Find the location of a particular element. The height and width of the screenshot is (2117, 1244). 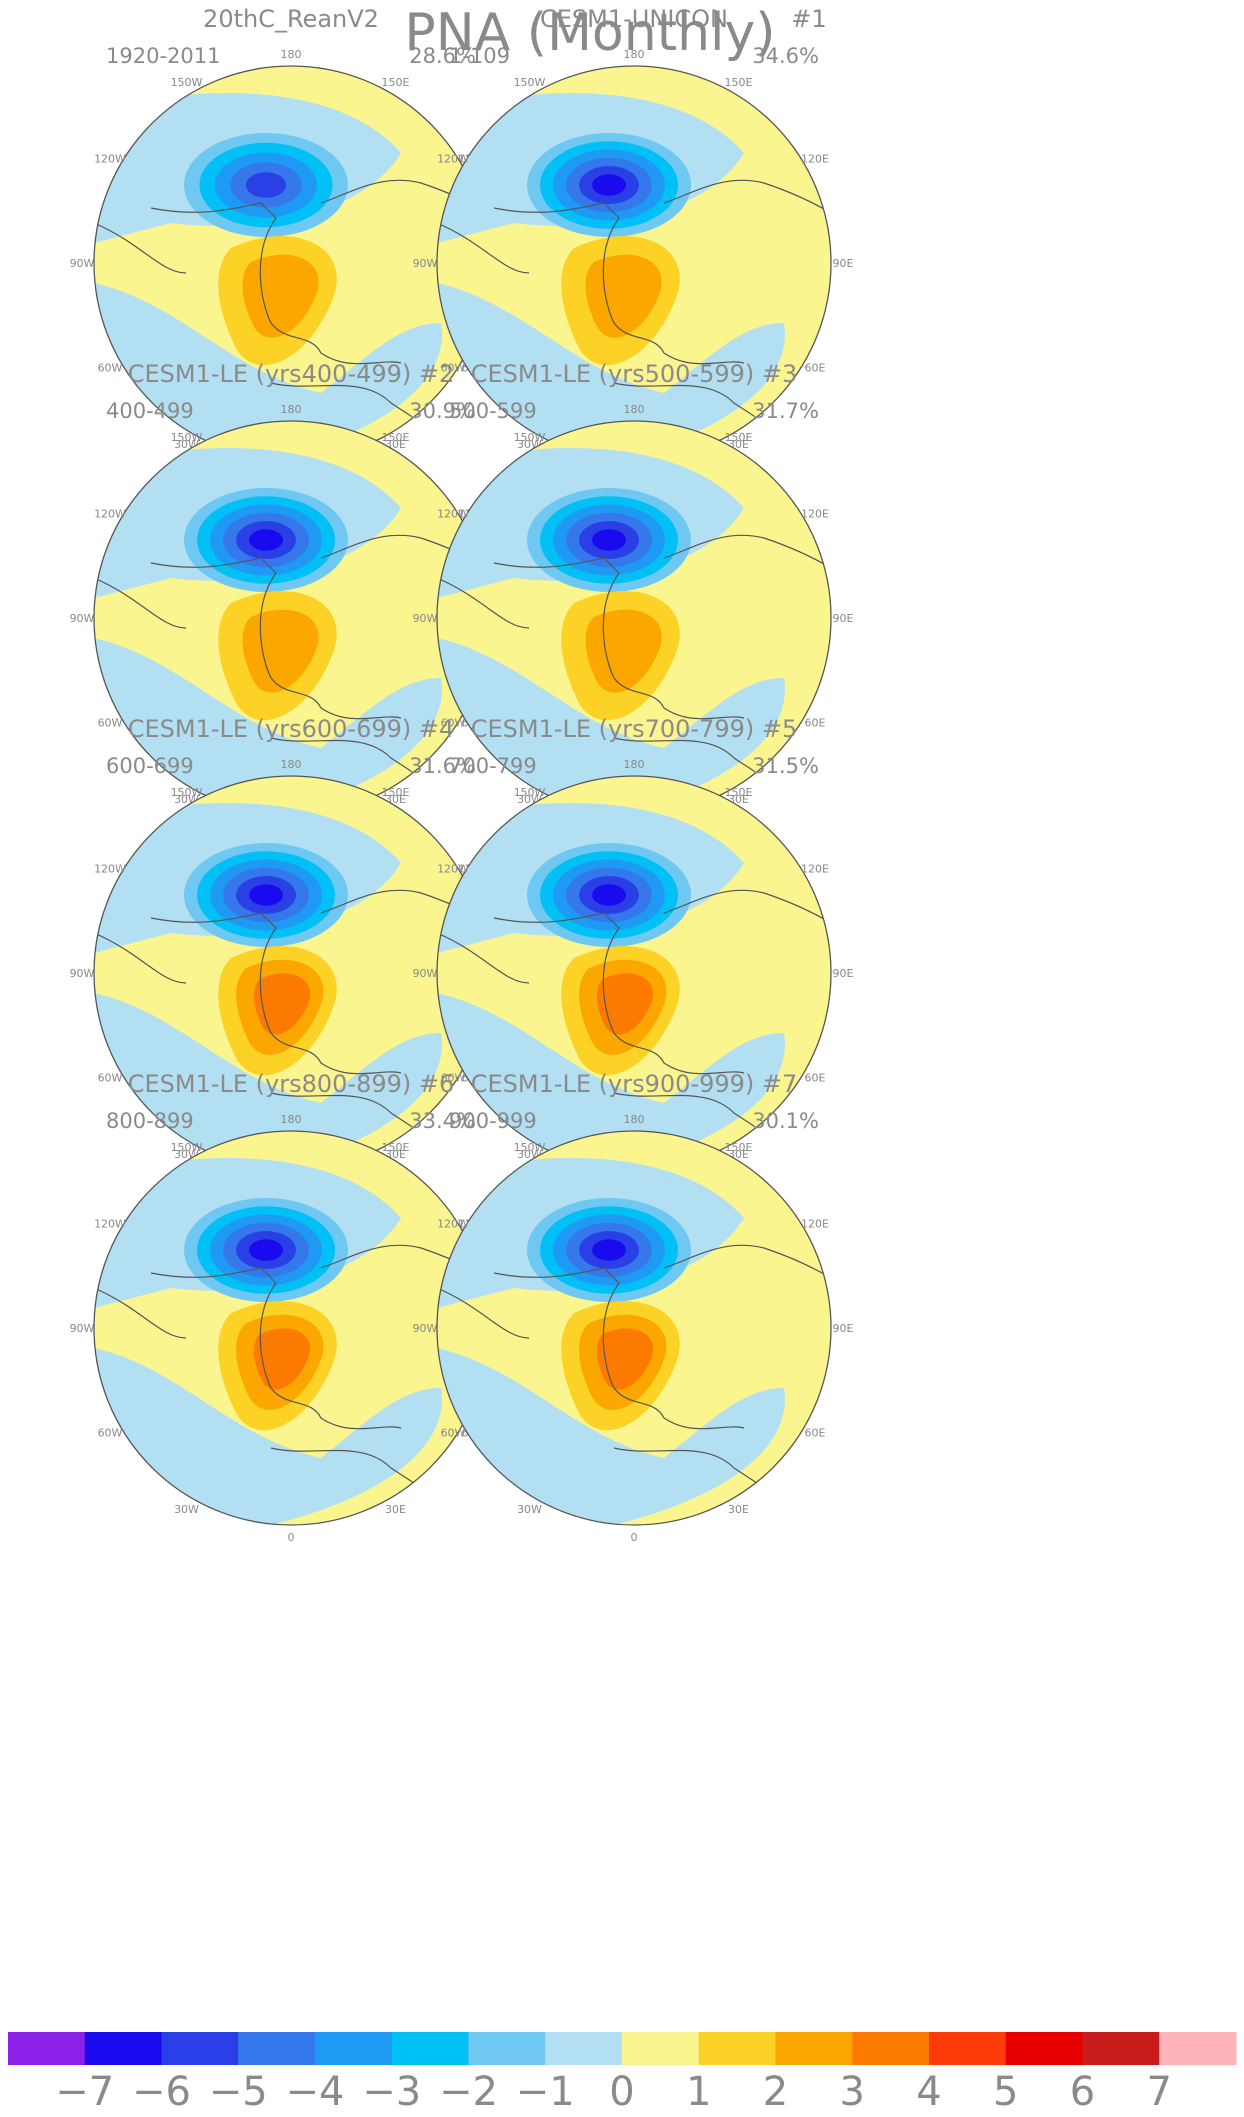

panel-period: 1-109 is located at coordinates (479, 56).